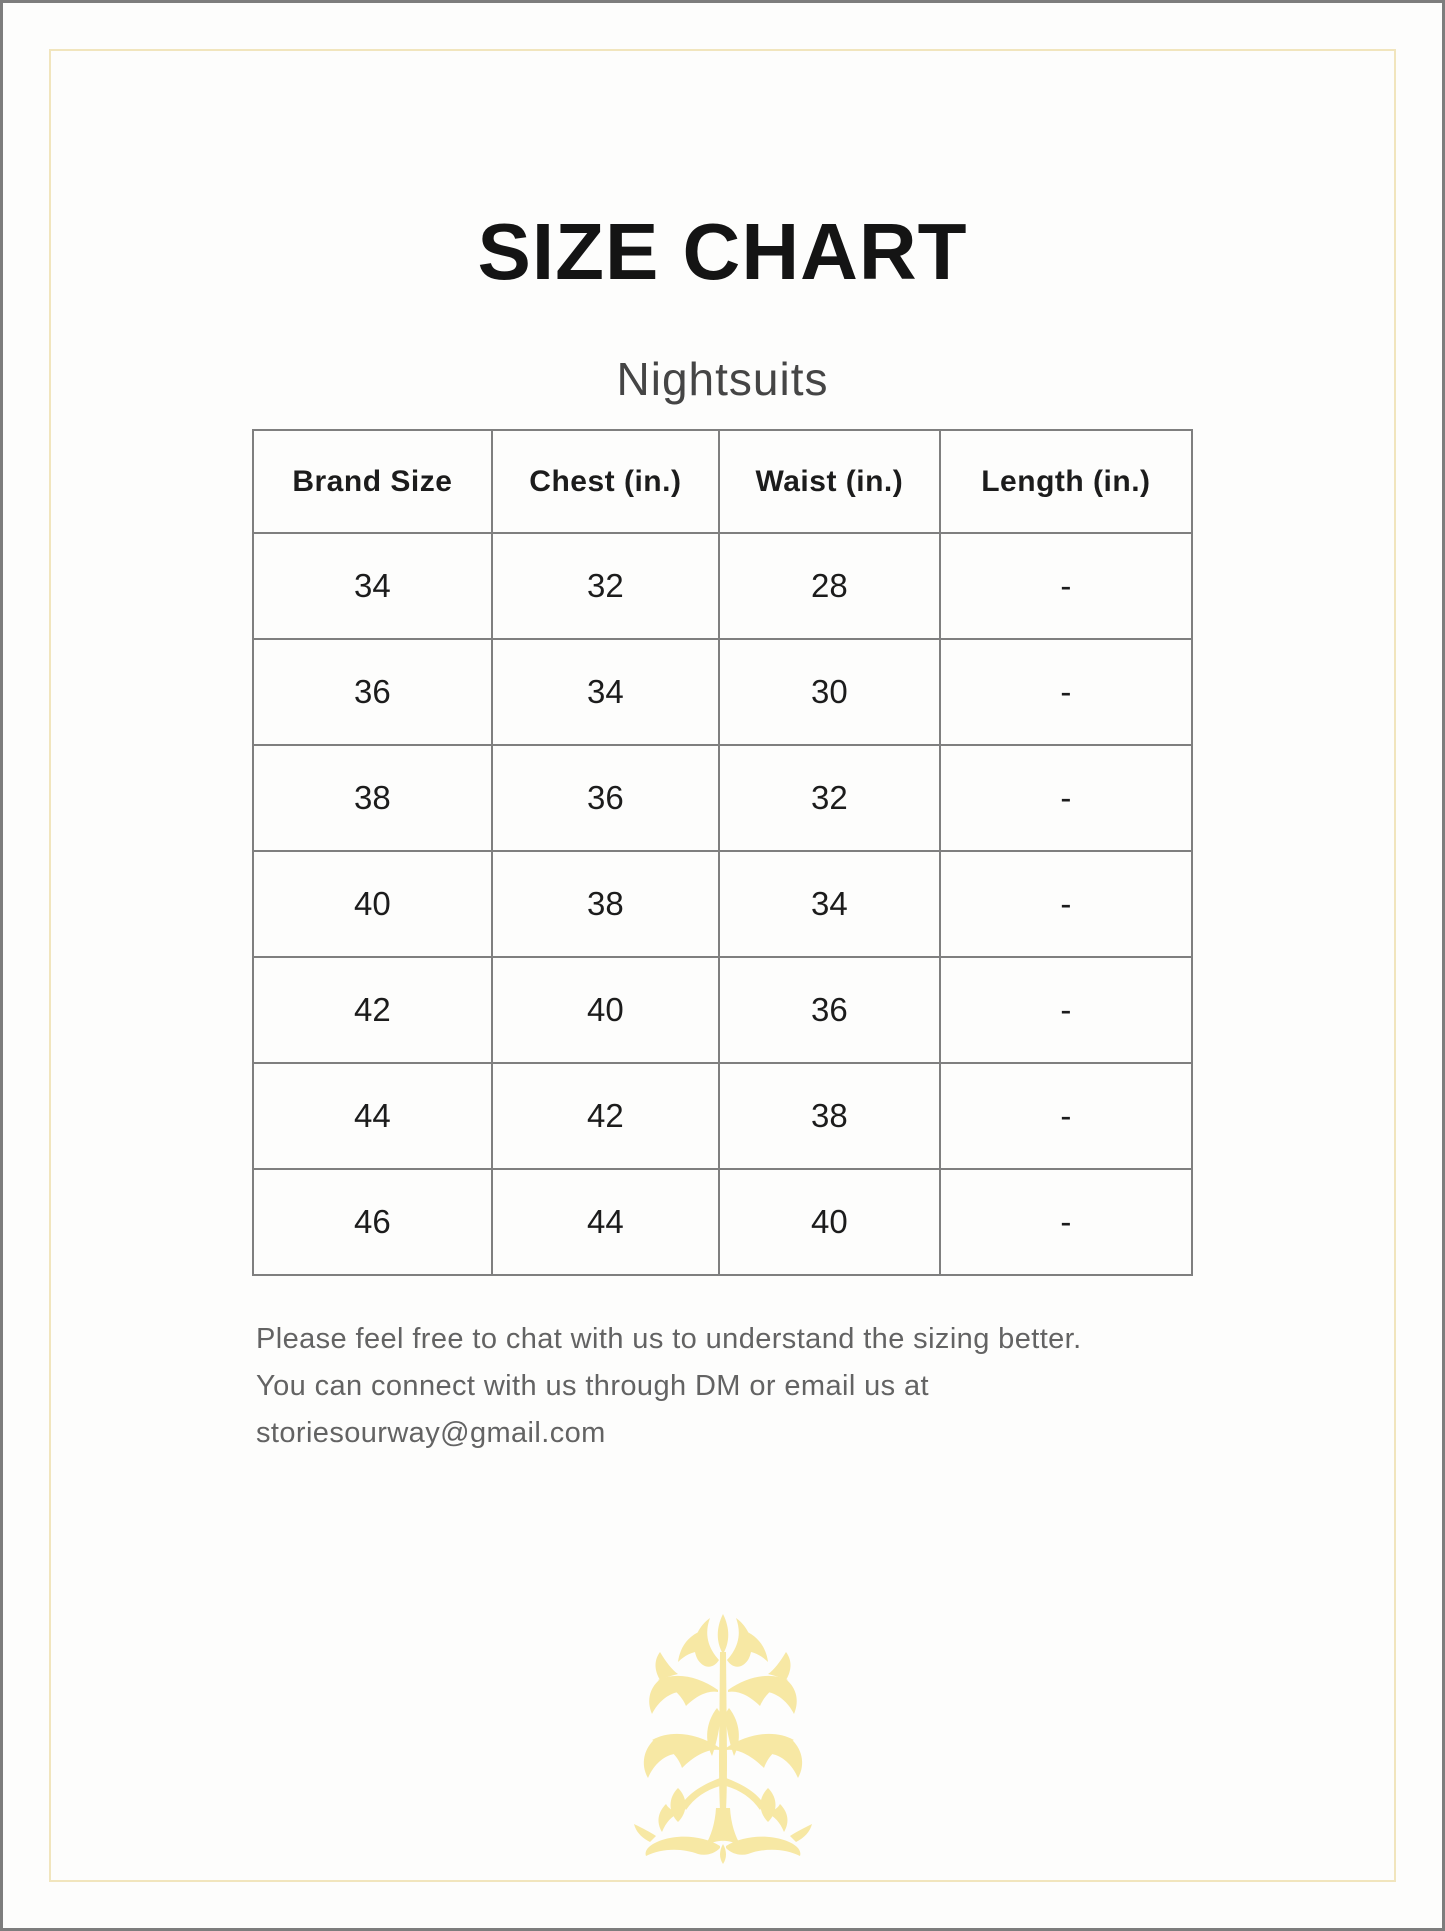 The width and height of the screenshot is (1445, 1931). Describe the element at coordinates (722, 1739) in the screenshot. I see `floral-damask-motif-icon` at that location.